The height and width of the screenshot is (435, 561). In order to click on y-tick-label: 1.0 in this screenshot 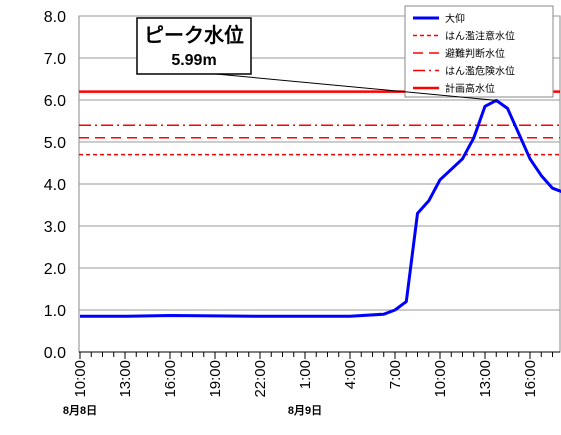, I will do `click(55, 311)`.